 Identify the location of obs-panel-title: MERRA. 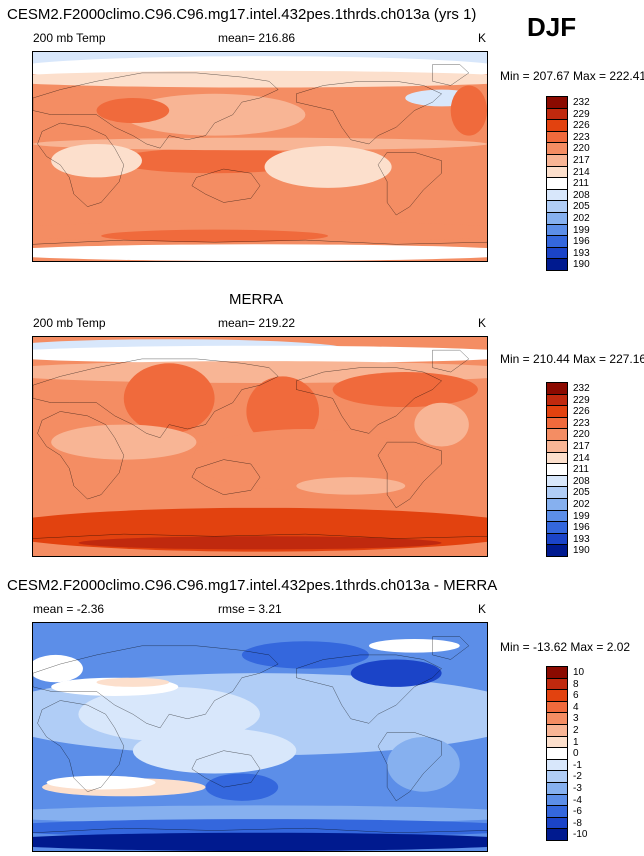
(256, 299).